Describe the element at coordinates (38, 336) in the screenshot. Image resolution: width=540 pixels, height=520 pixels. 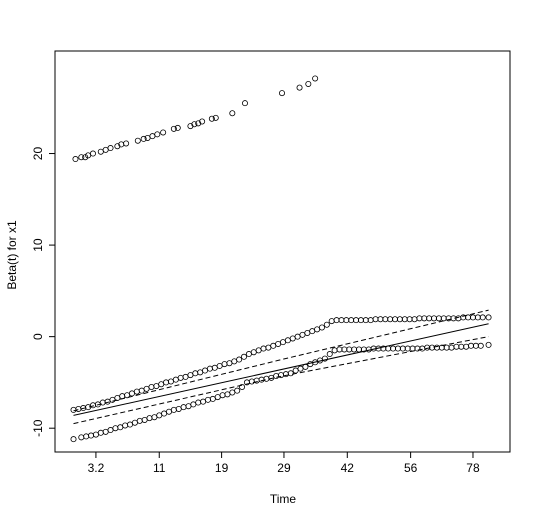
I see `y-tick-label: 0` at that location.